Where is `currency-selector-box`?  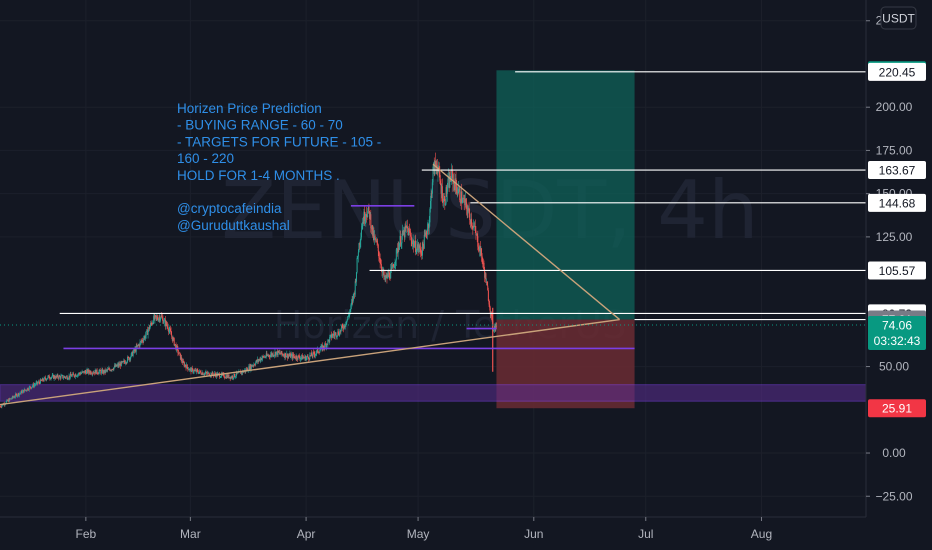 currency-selector-box is located at coordinates (898, 18).